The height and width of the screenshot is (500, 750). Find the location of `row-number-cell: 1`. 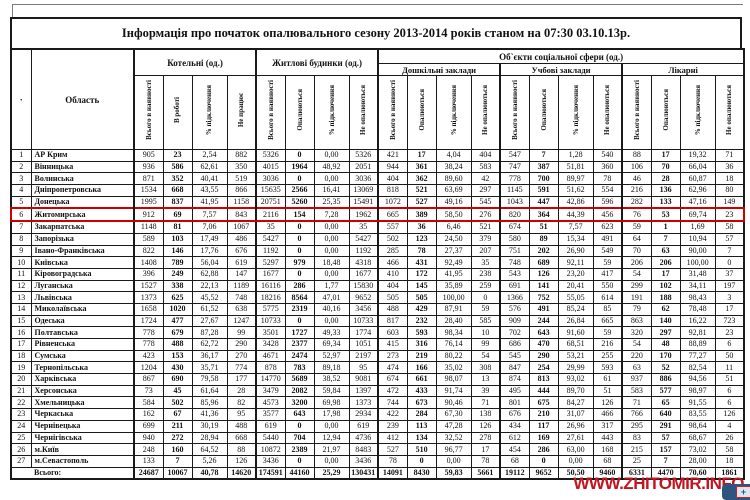

row-number-cell: 1 is located at coordinates (21, 155).